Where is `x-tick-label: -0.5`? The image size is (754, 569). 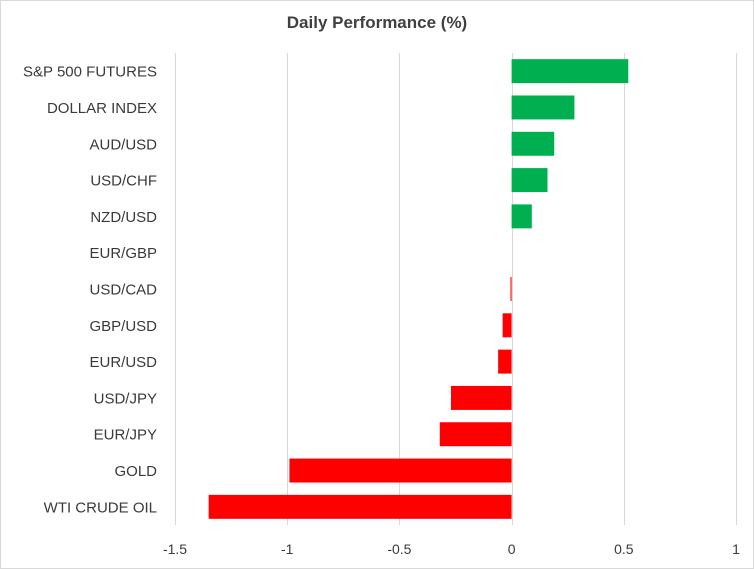
x-tick-label: -0.5 is located at coordinates (399, 549).